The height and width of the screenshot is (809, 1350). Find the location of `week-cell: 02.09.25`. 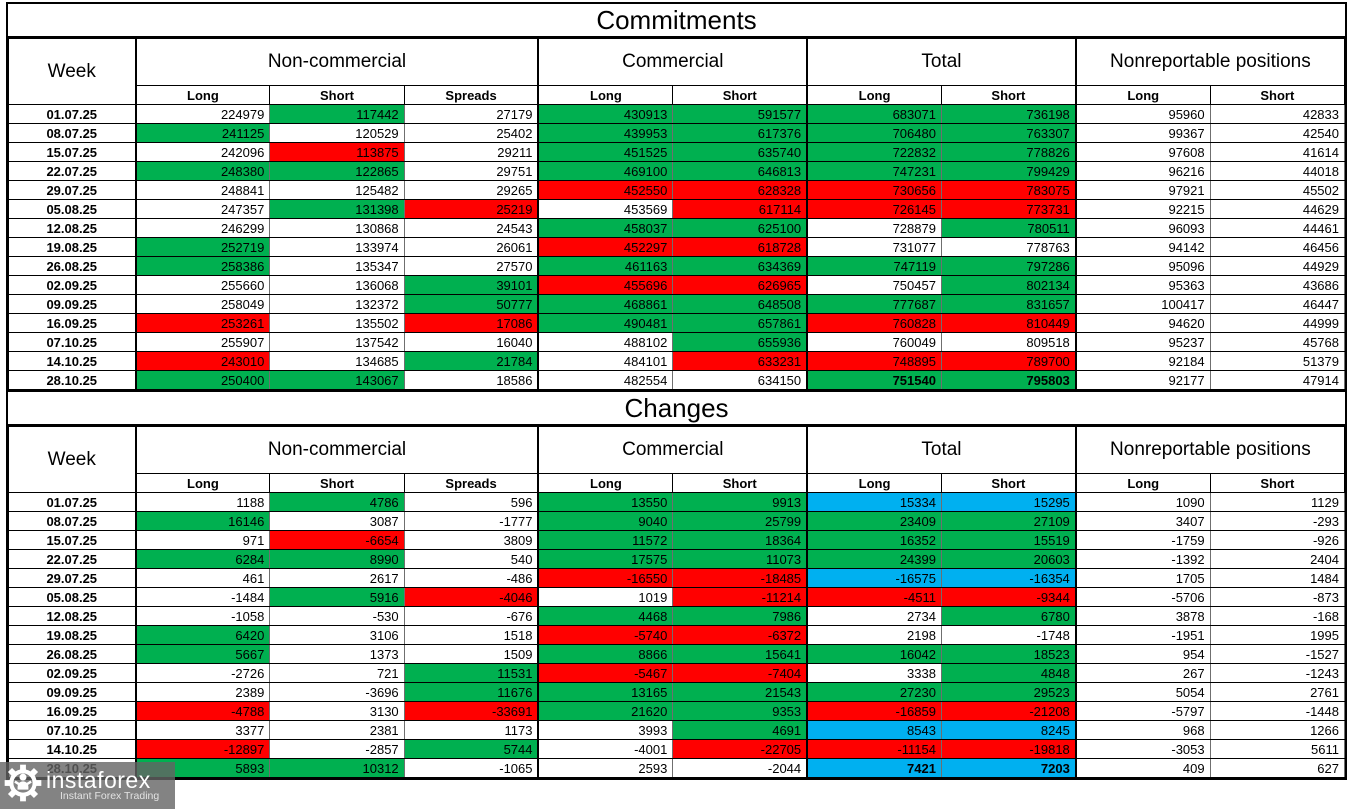

week-cell: 02.09.25 is located at coordinates (72, 285).